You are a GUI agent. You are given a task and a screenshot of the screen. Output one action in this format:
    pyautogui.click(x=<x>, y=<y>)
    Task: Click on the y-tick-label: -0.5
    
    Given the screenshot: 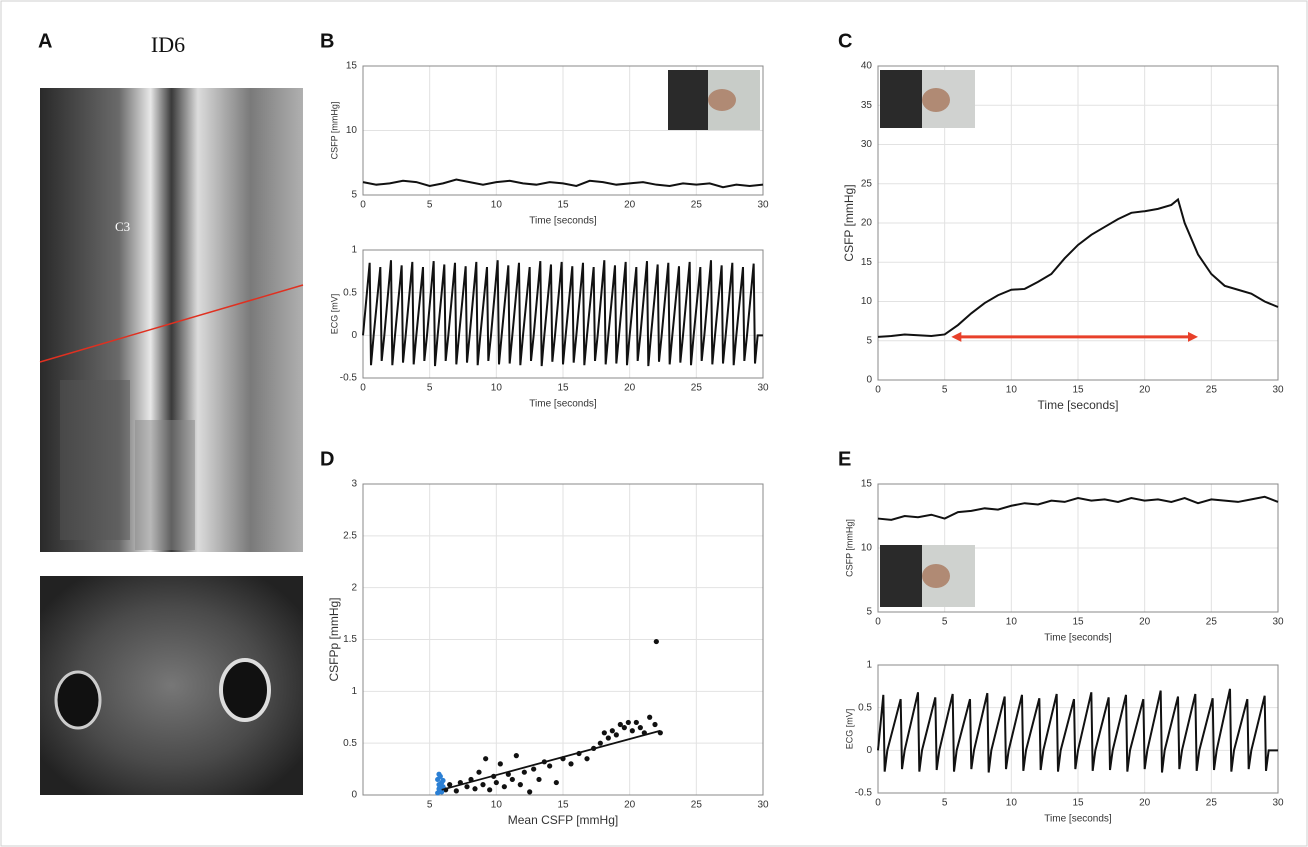 What is the action you would take?
    pyautogui.click(x=864, y=793)
    